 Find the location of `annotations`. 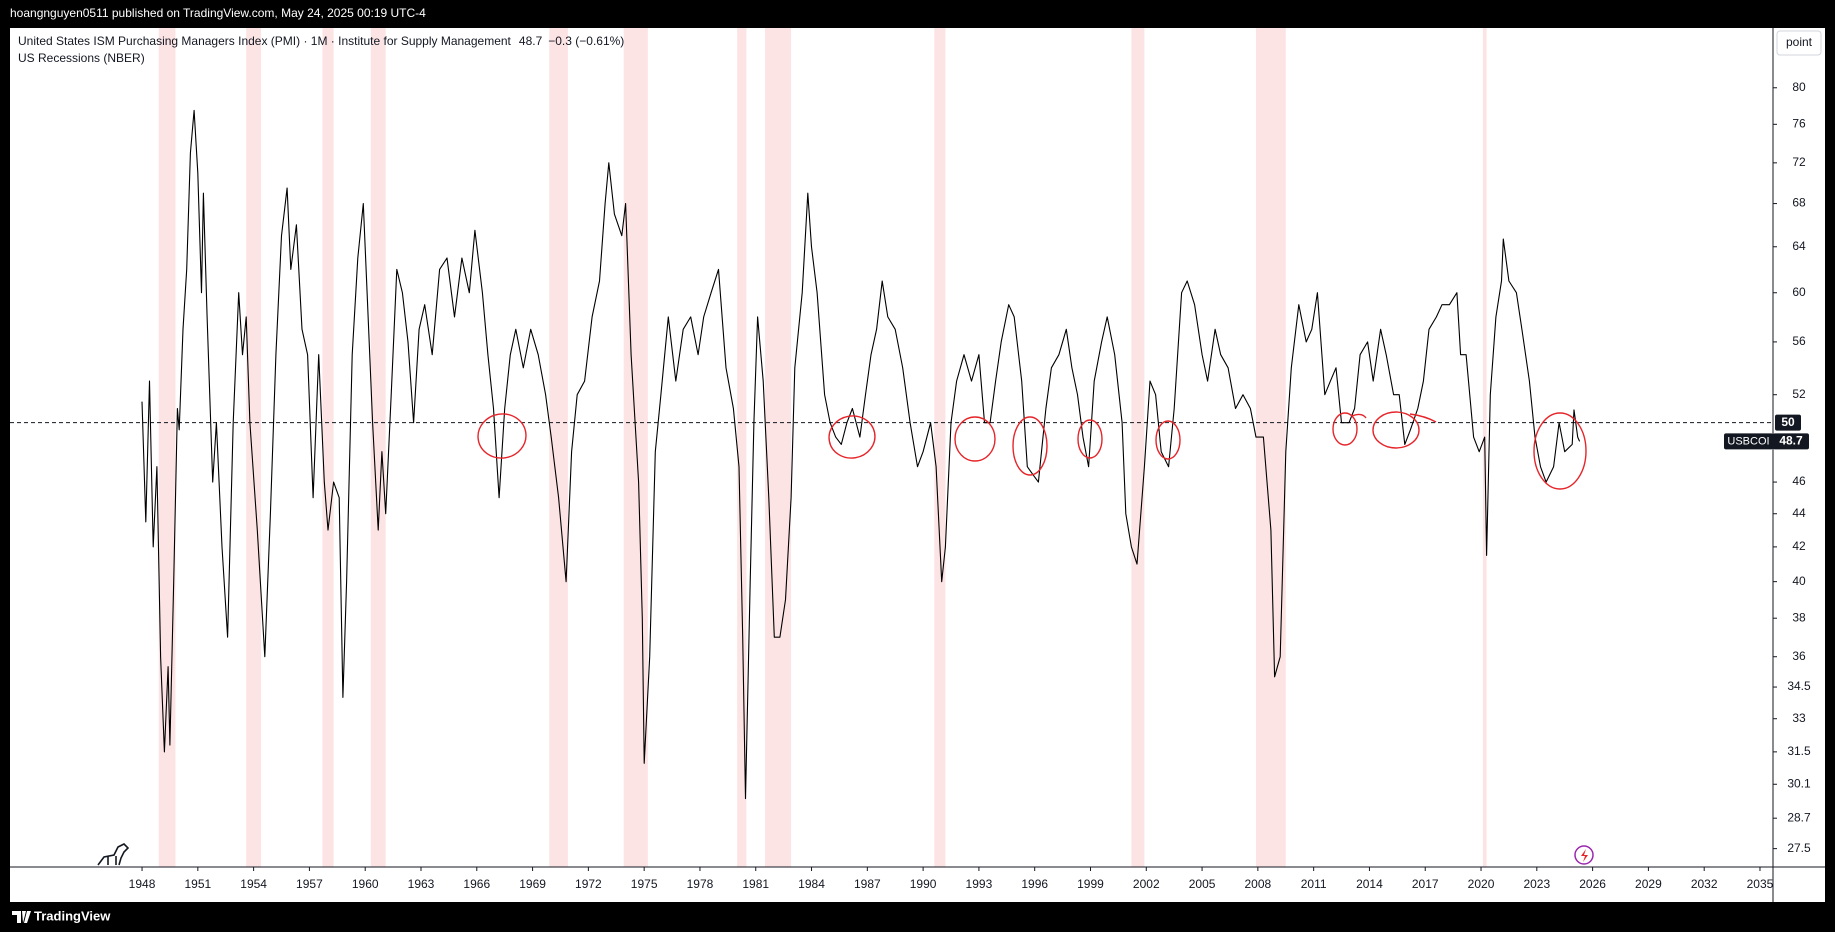

annotations is located at coordinates (1032, 450).